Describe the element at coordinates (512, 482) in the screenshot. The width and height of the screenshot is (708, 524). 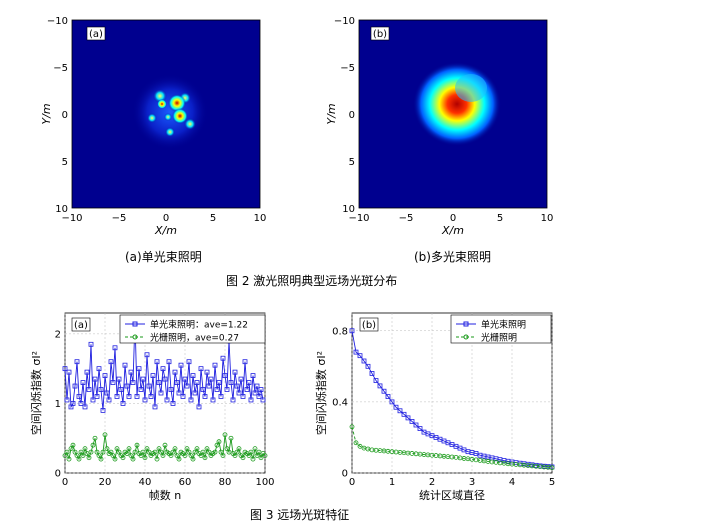
I see `x-tick-label: 4` at that location.